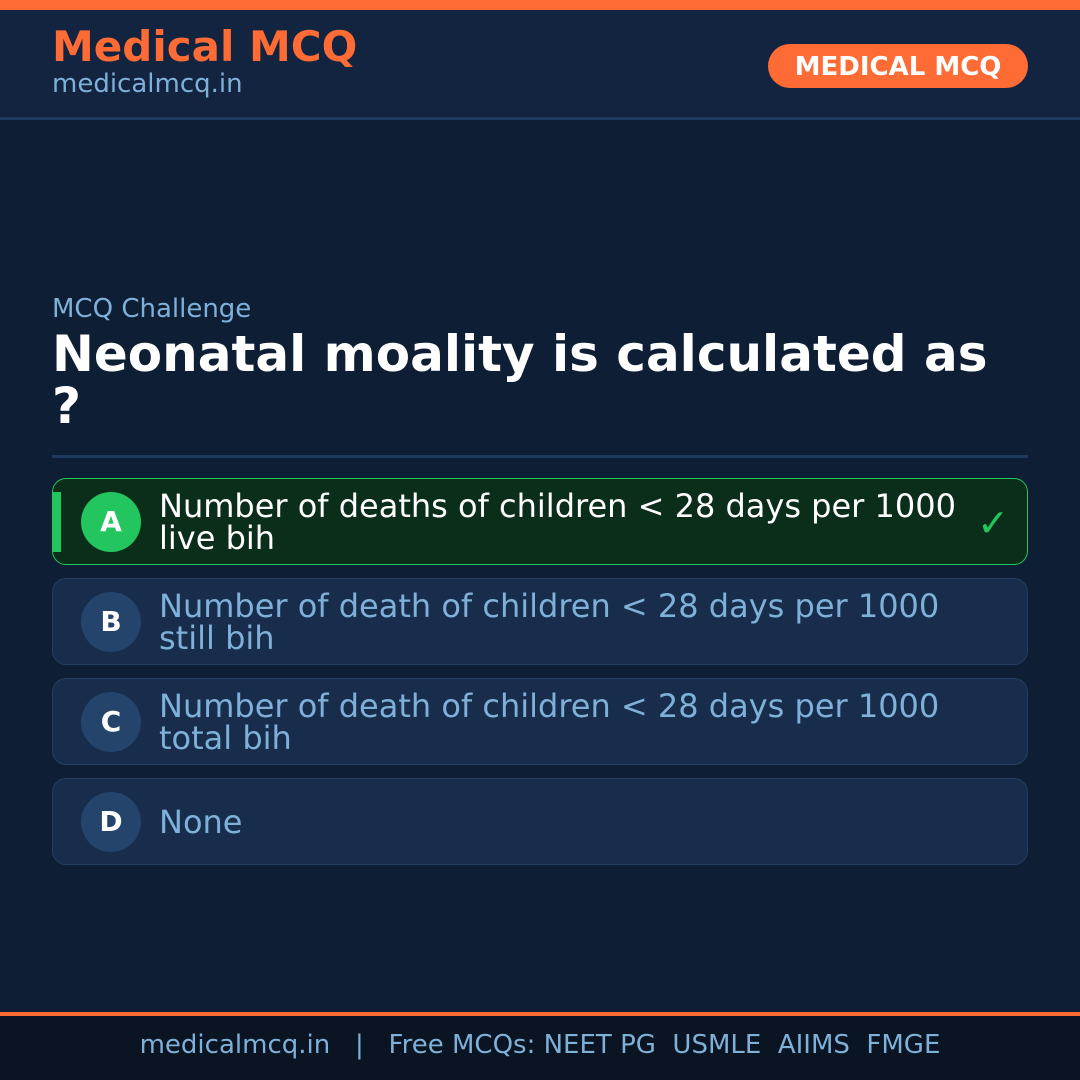  What do you see at coordinates (540, 456) in the screenshot?
I see `divider` at bounding box center [540, 456].